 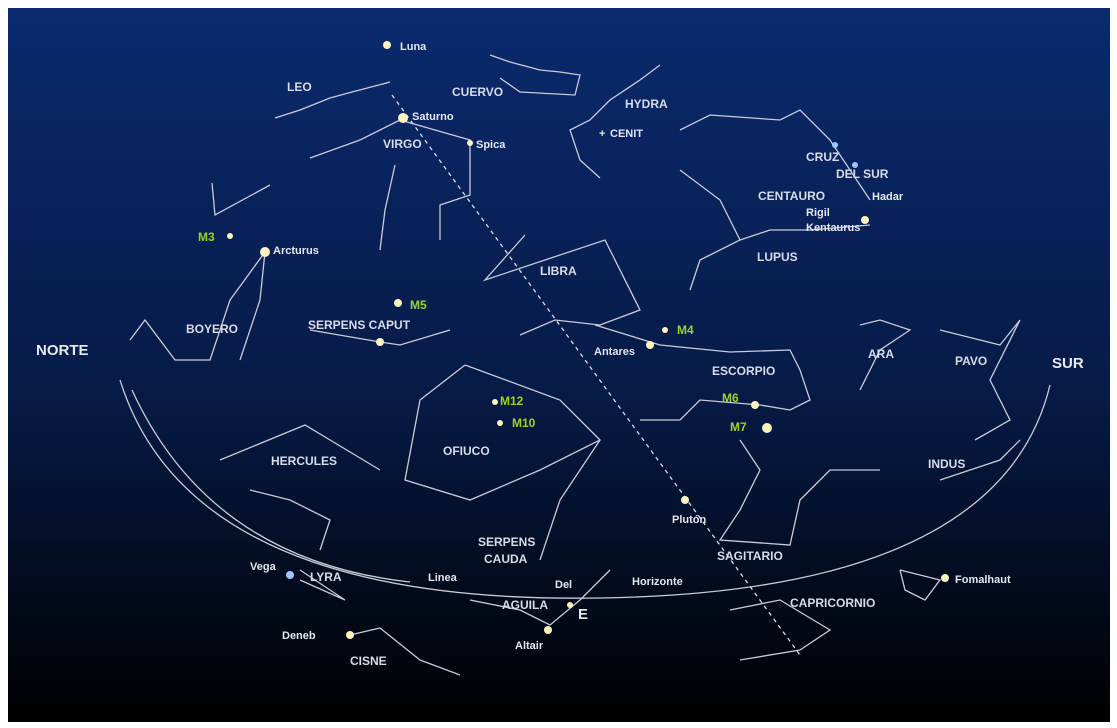 I want to click on label: SERPENS CAPUT, so click(x=359, y=325).